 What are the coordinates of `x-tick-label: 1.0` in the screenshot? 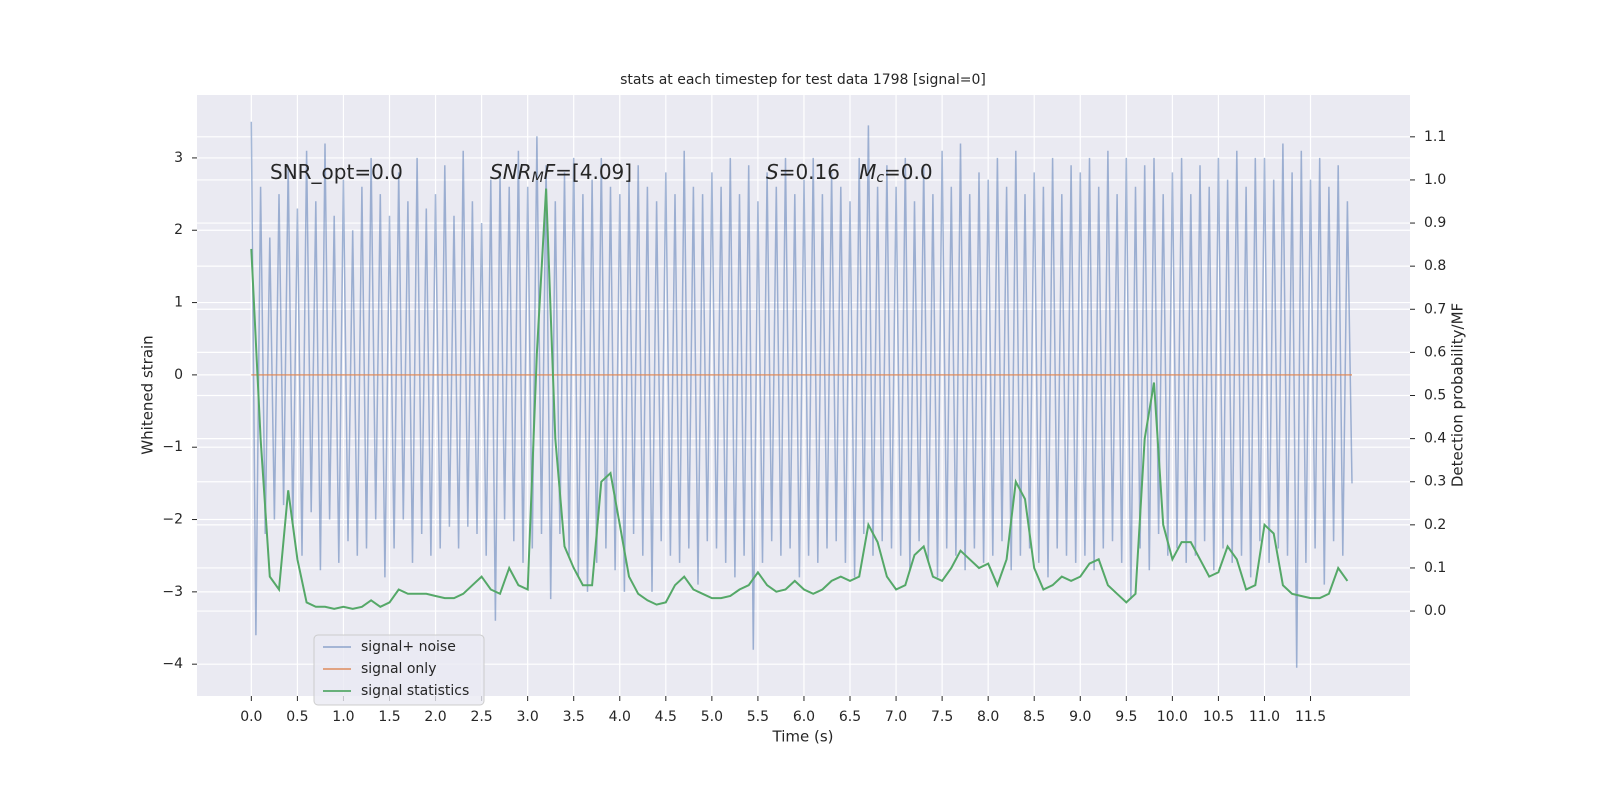 It's located at (343, 717).